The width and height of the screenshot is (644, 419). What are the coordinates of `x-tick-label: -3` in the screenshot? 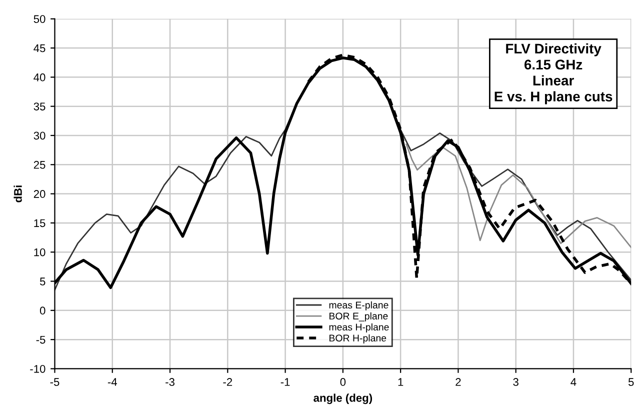 It's located at (170, 382).